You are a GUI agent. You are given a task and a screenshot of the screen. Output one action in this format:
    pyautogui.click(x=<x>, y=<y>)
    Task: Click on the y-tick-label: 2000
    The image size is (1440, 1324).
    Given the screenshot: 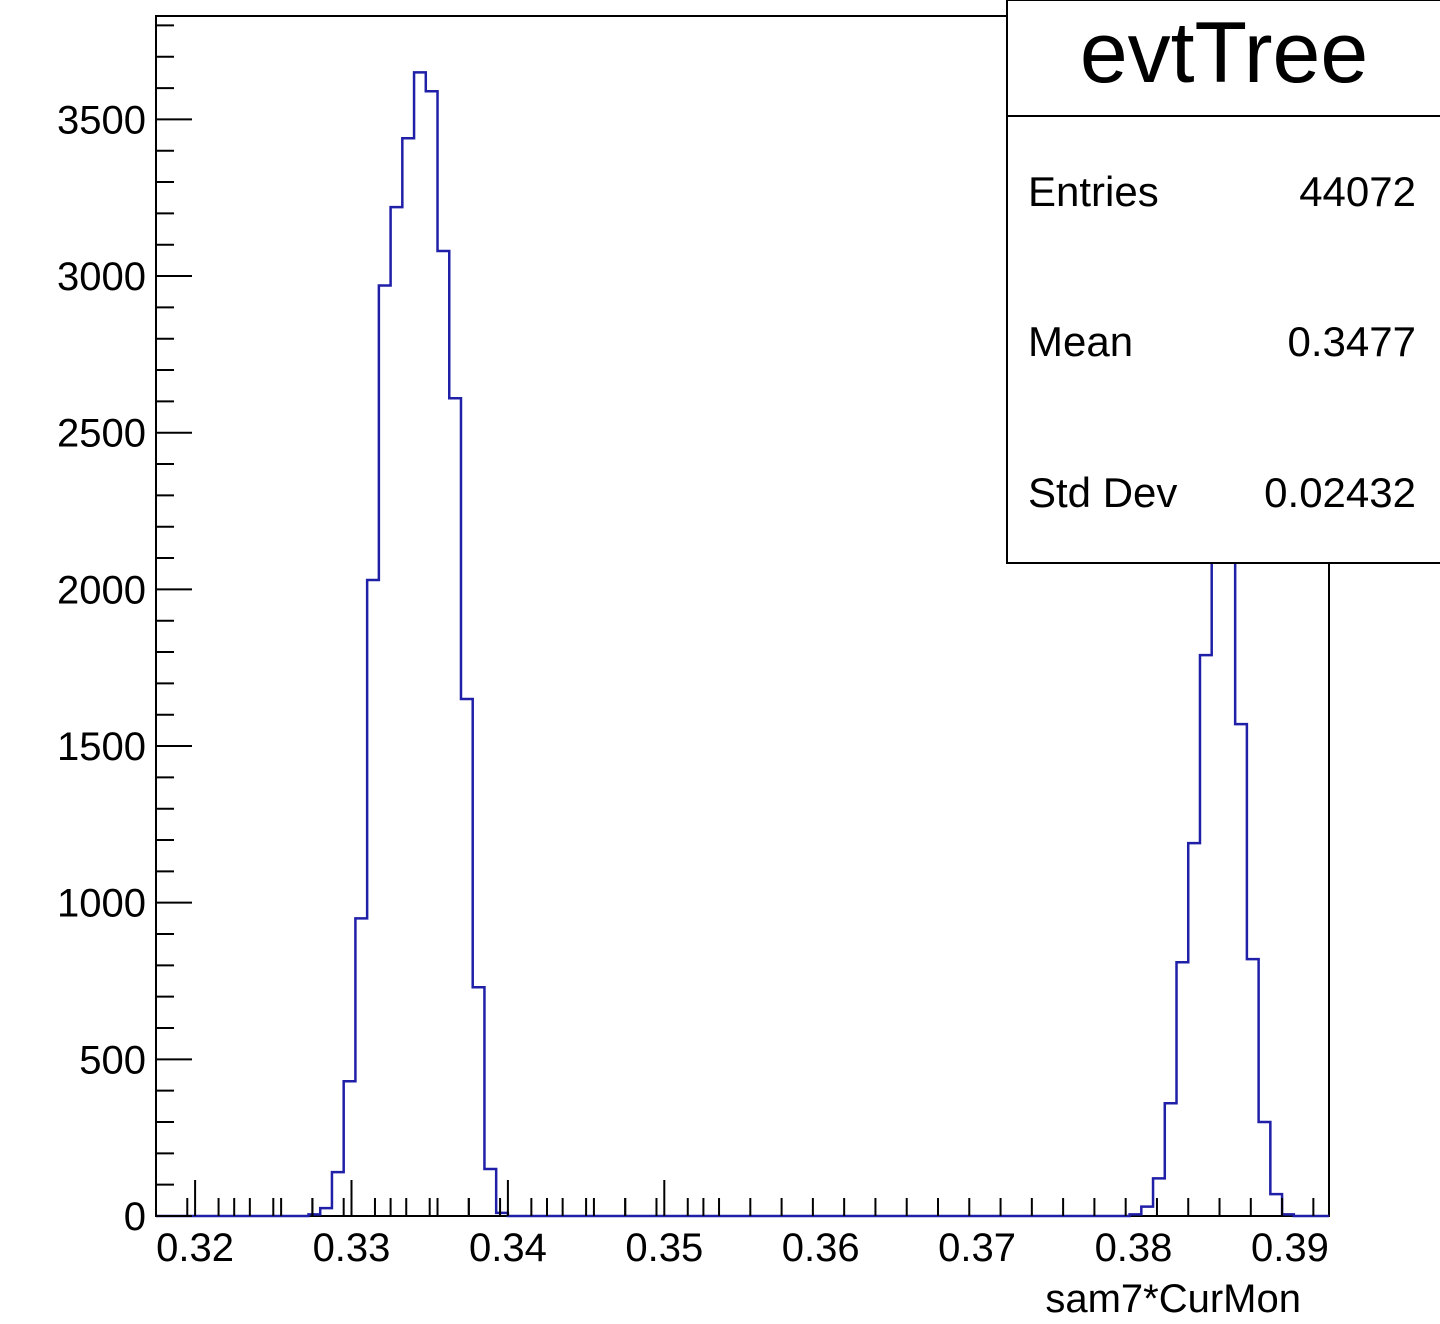 What is the action you would take?
    pyautogui.click(x=101, y=590)
    